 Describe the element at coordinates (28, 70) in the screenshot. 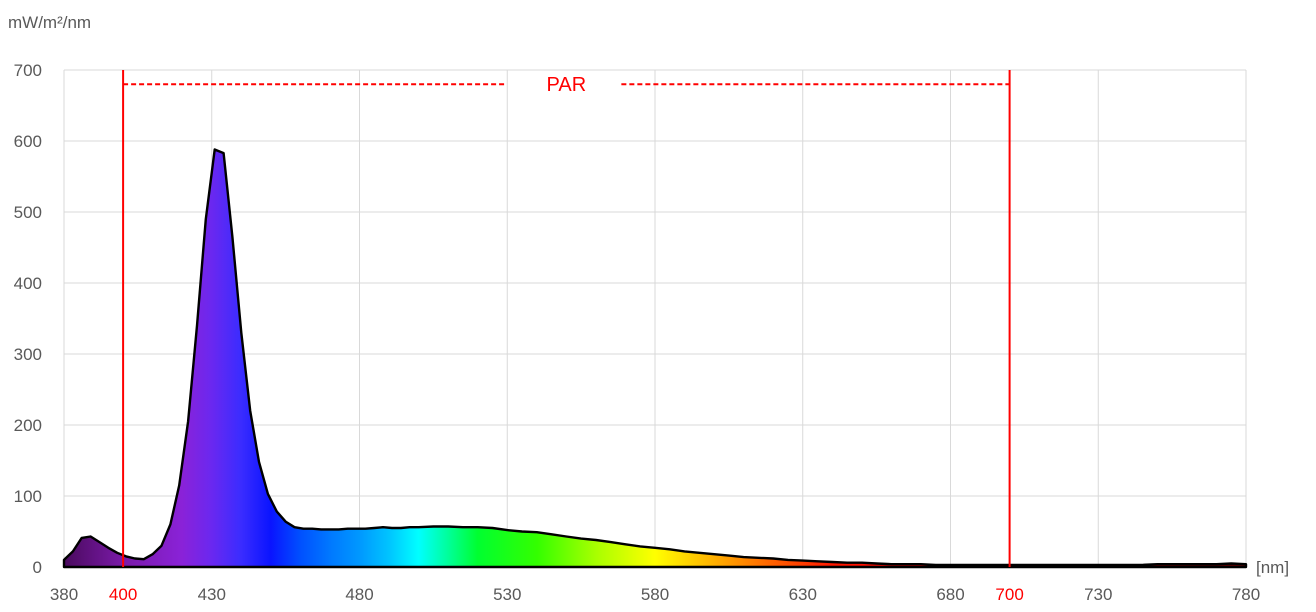

I see `y-tick-label: 700` at that location.